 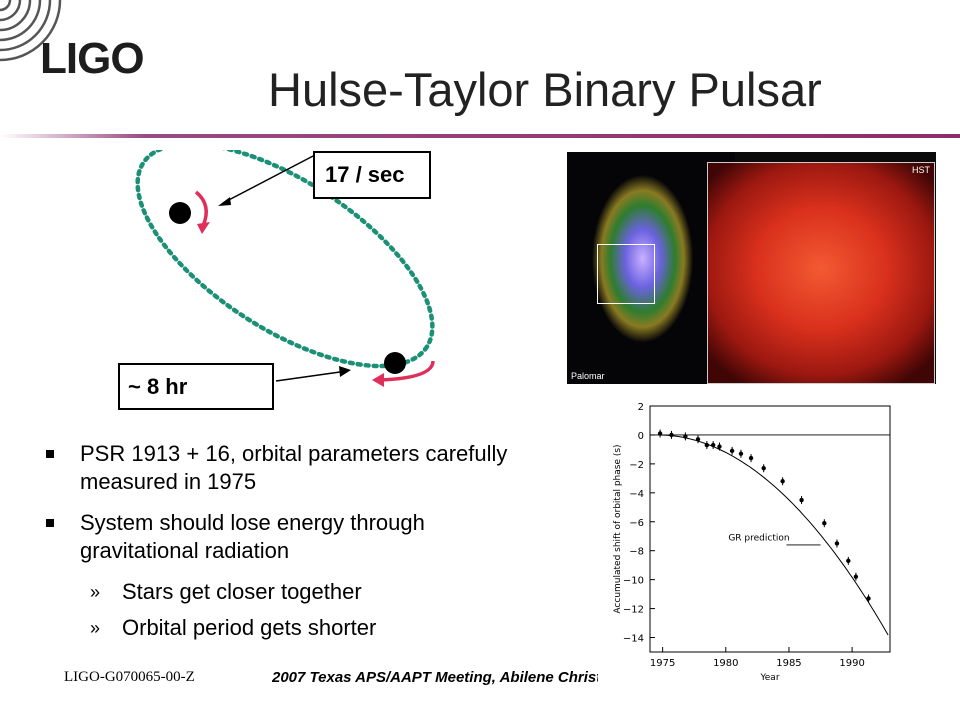 I want to click on companion-star, so click(x=395, y=363).